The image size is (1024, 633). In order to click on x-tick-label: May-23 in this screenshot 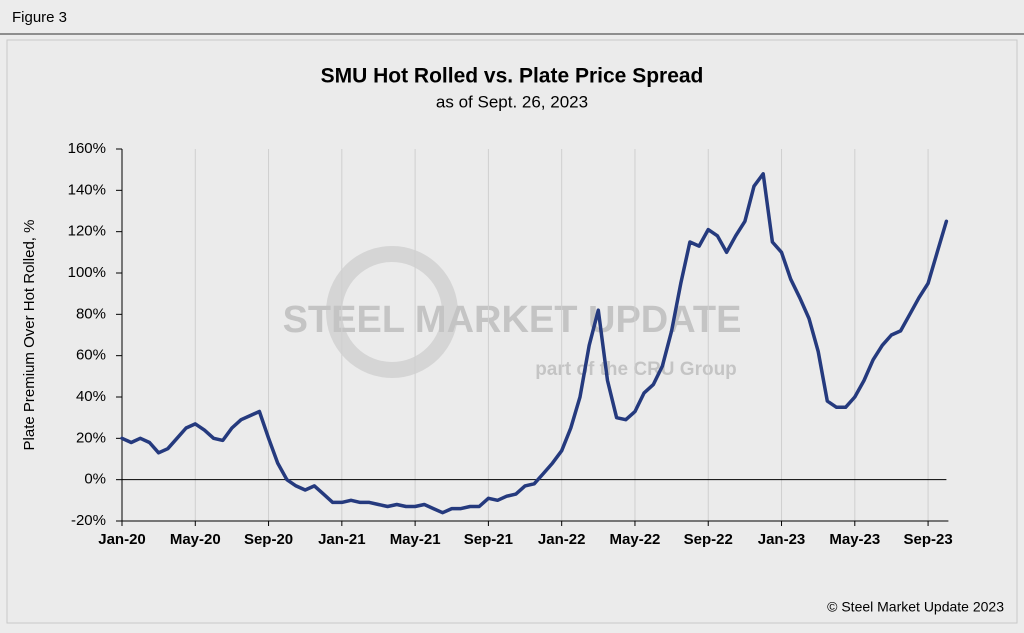, I will do `click(854, 539)`.